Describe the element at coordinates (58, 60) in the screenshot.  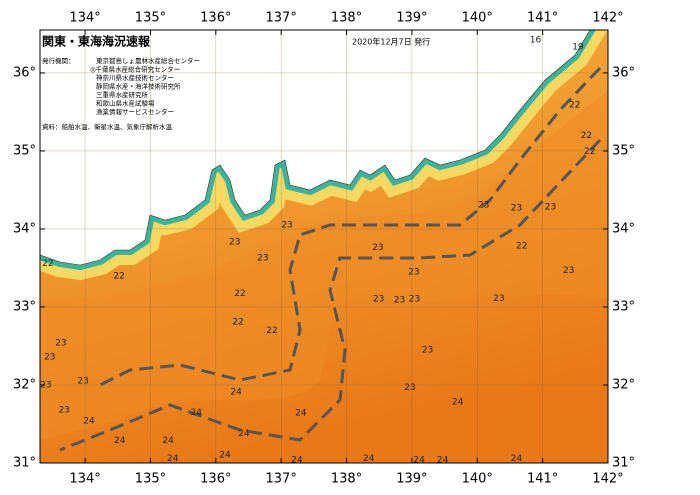
I see `credits-heading: 発行機関：` at that location.